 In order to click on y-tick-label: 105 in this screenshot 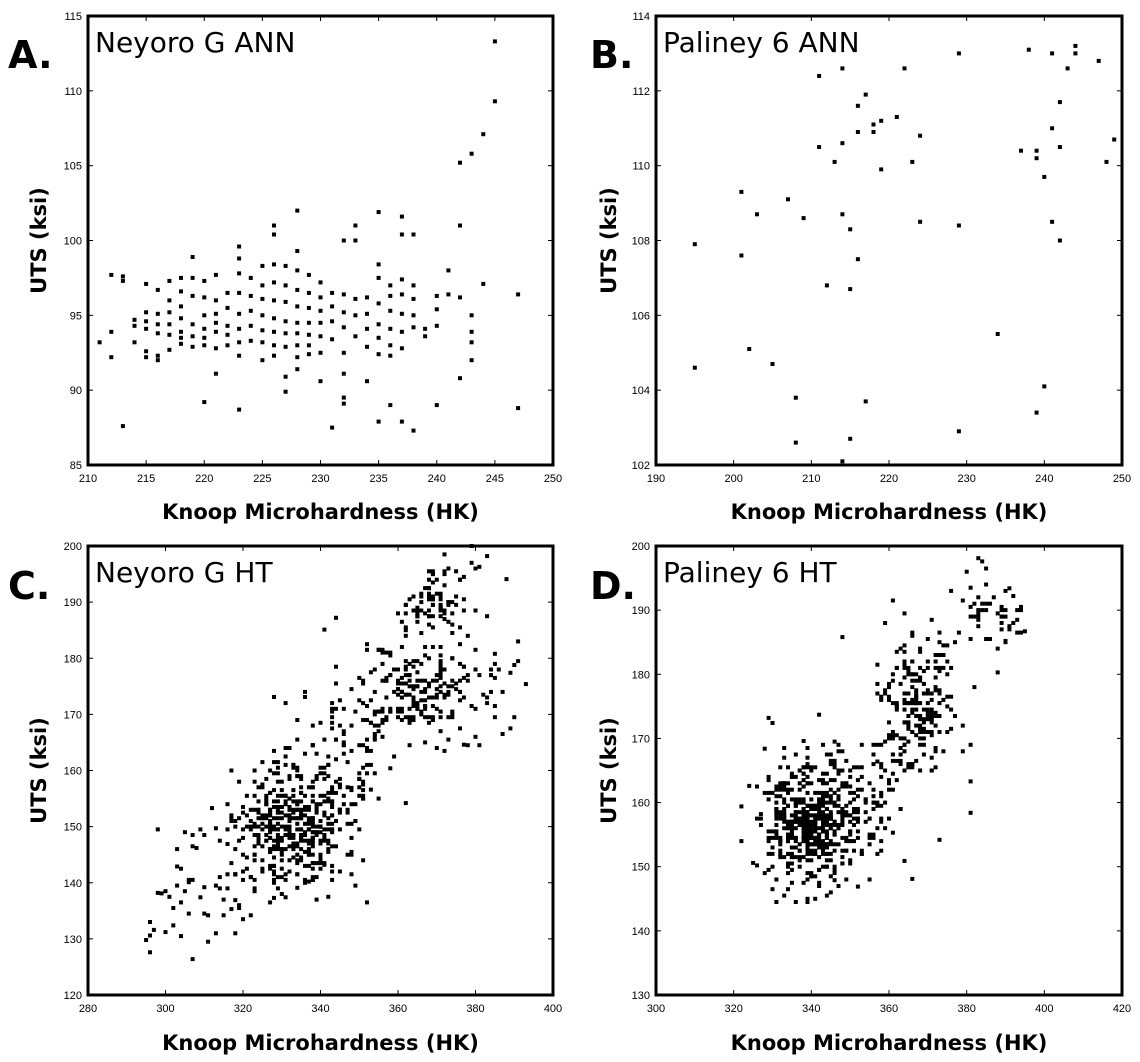, I will do `click(73, 167)`.